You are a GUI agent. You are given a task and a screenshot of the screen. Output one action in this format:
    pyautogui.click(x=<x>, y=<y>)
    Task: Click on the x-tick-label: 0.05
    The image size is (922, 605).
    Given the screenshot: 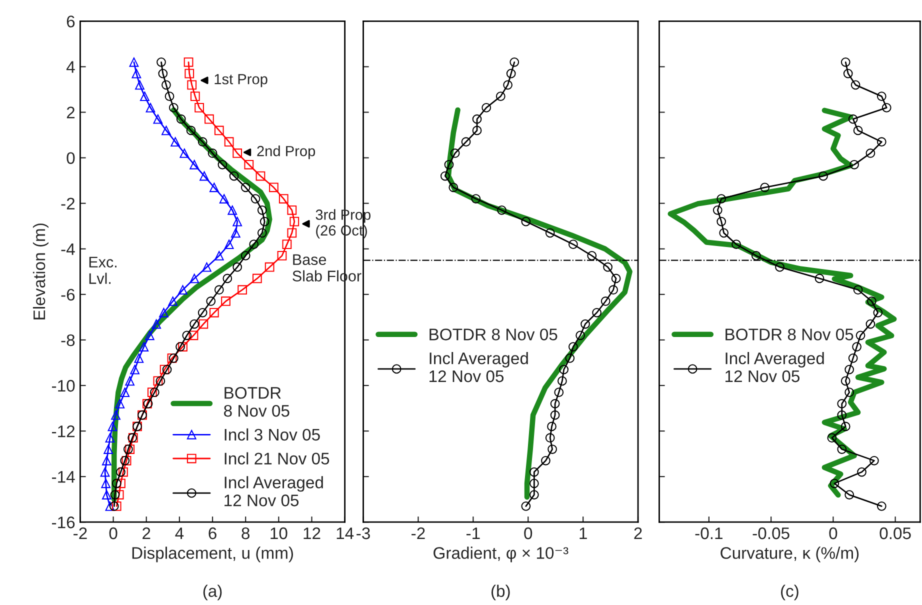 What is the action you would take?
    pyautogui.click(x=895, y=533)
    